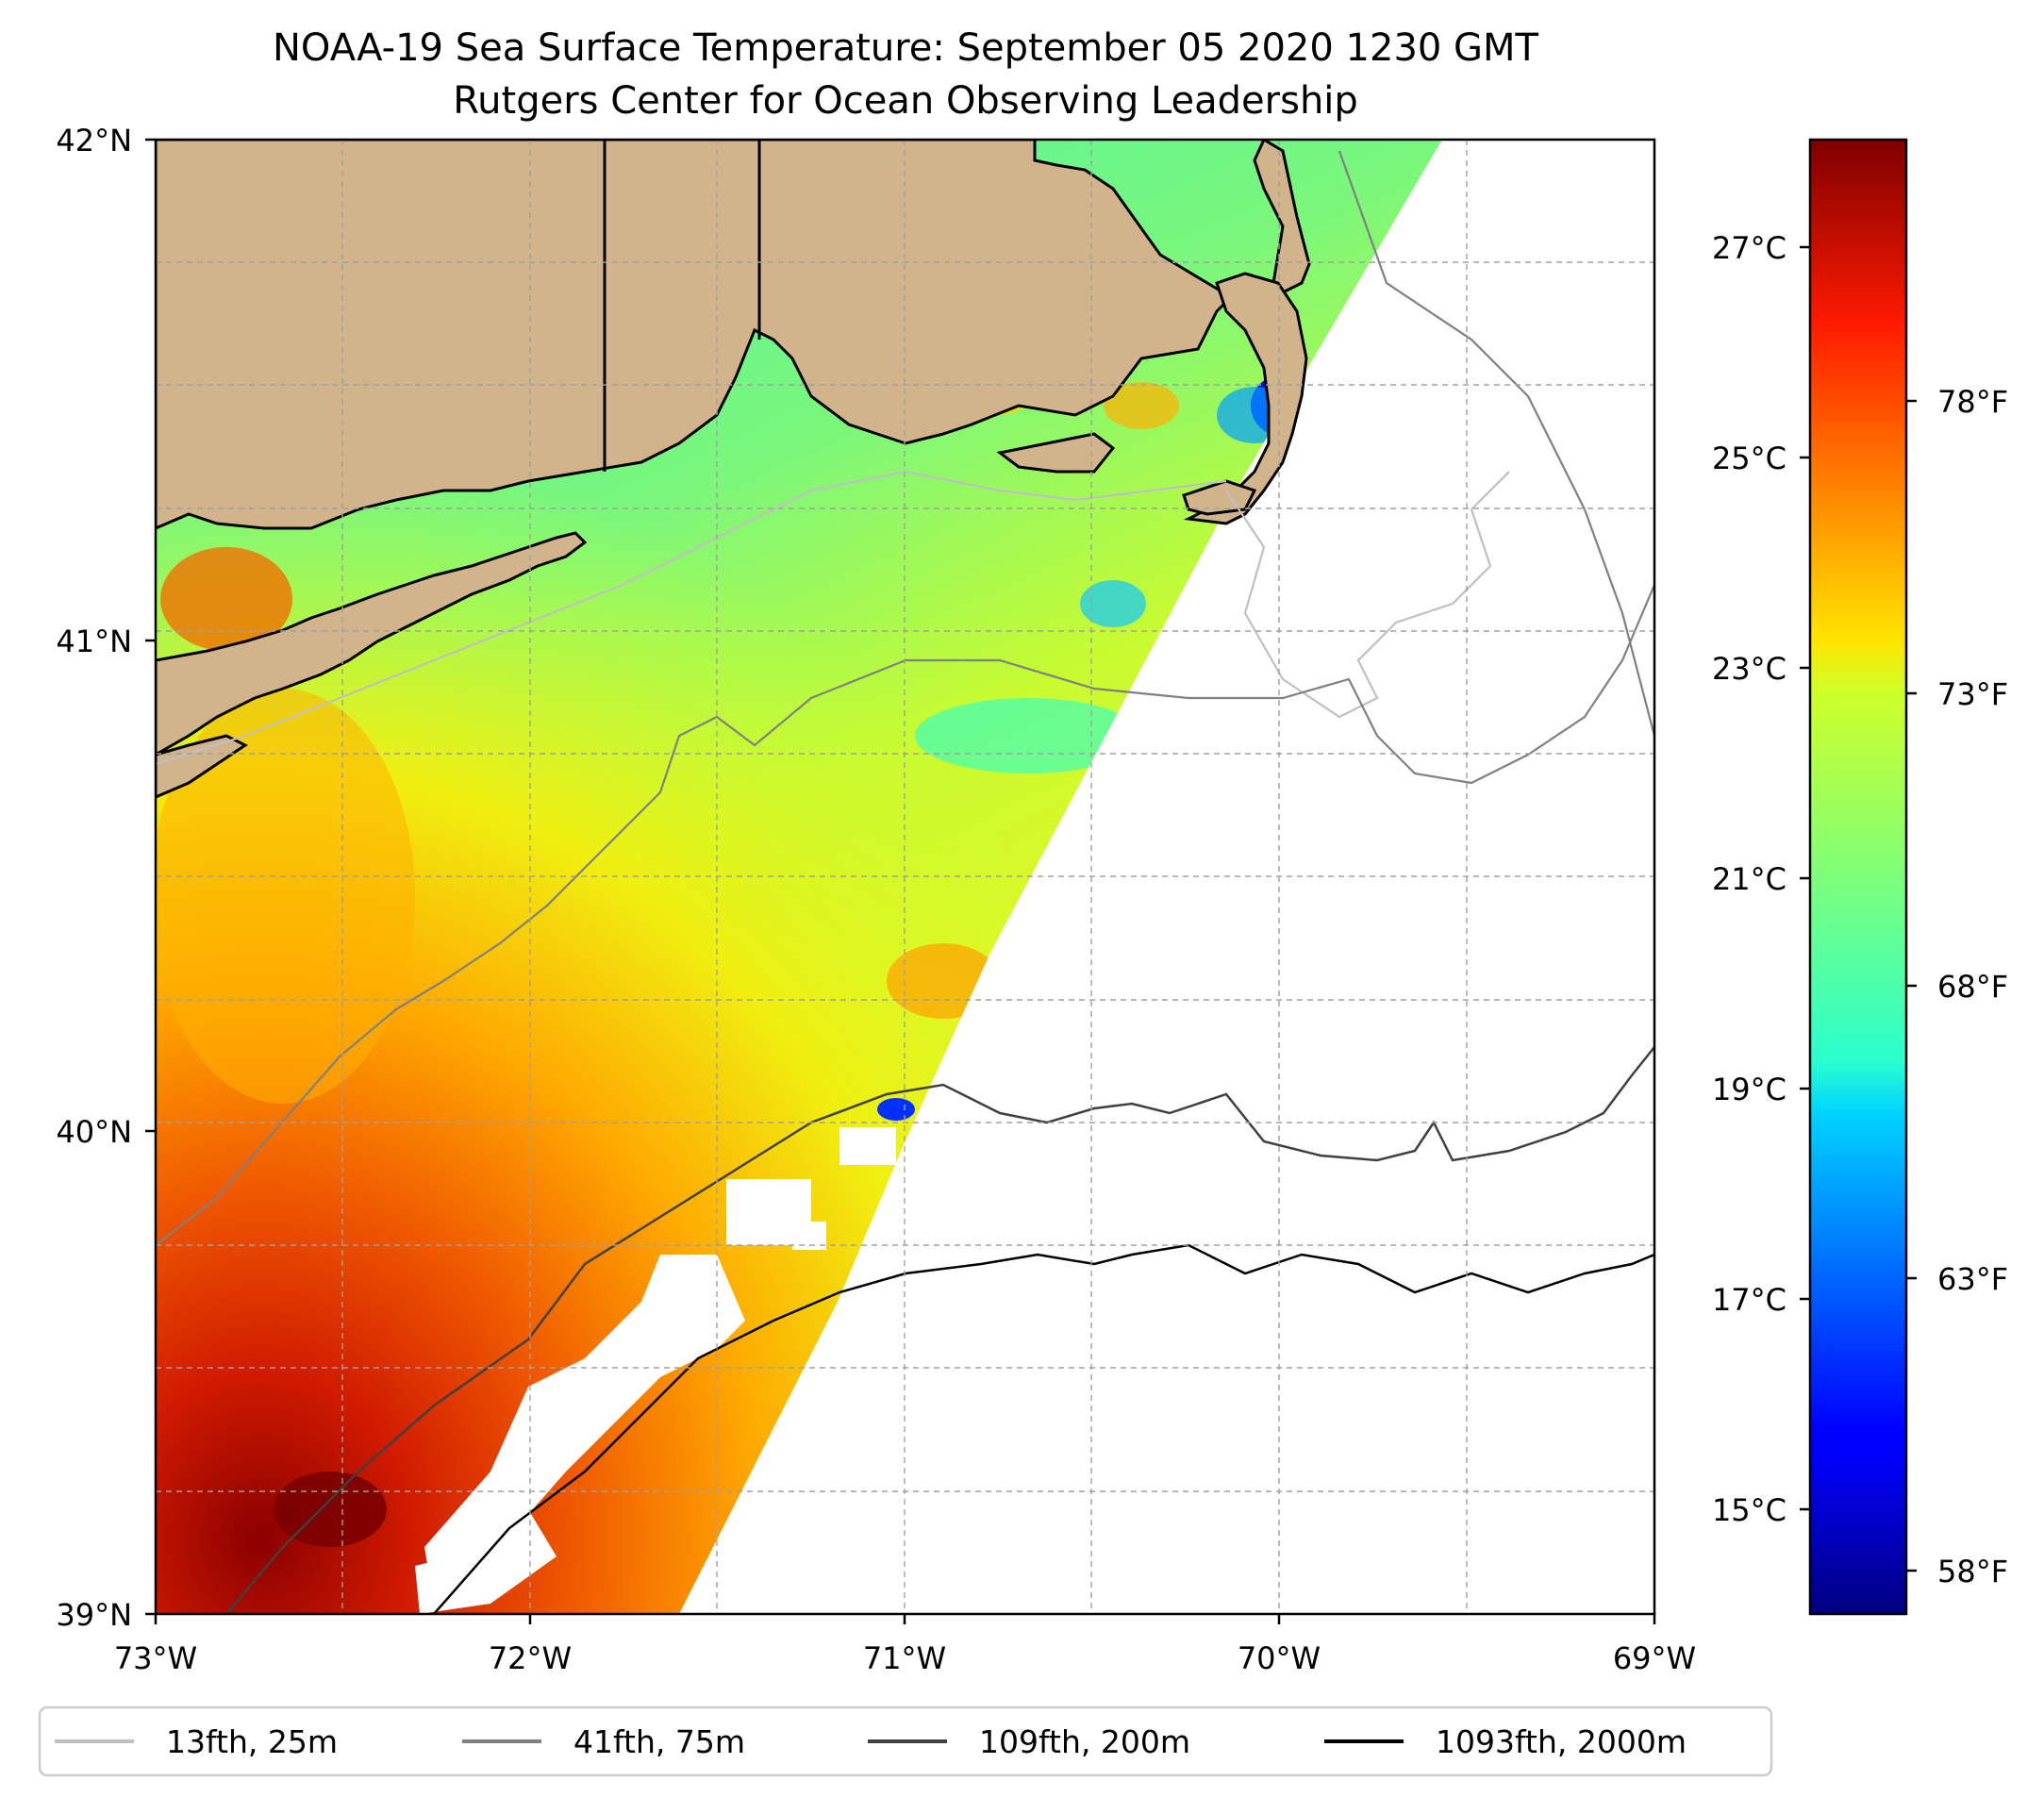  Describe the element at coordinates (94, 140) in the screenshot. I see `y-tick-label: 42°N` at that location.